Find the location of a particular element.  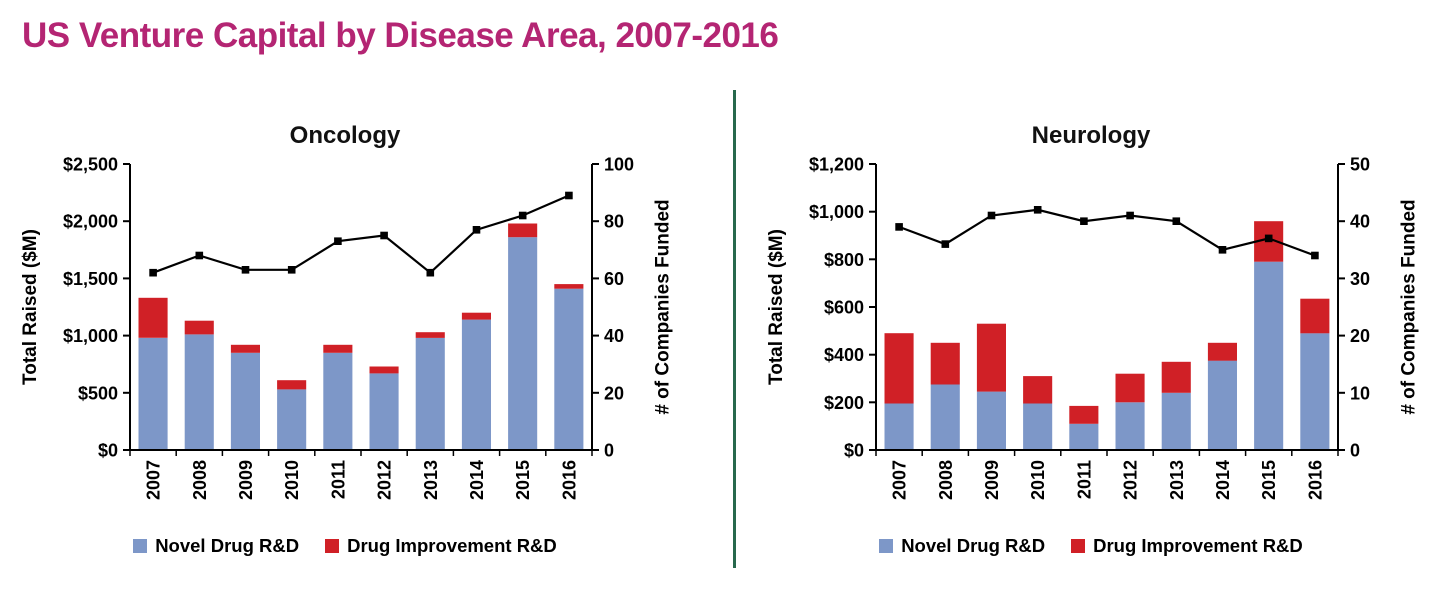

left-tick-label: $2,000 is located at coordinates (90, 222).